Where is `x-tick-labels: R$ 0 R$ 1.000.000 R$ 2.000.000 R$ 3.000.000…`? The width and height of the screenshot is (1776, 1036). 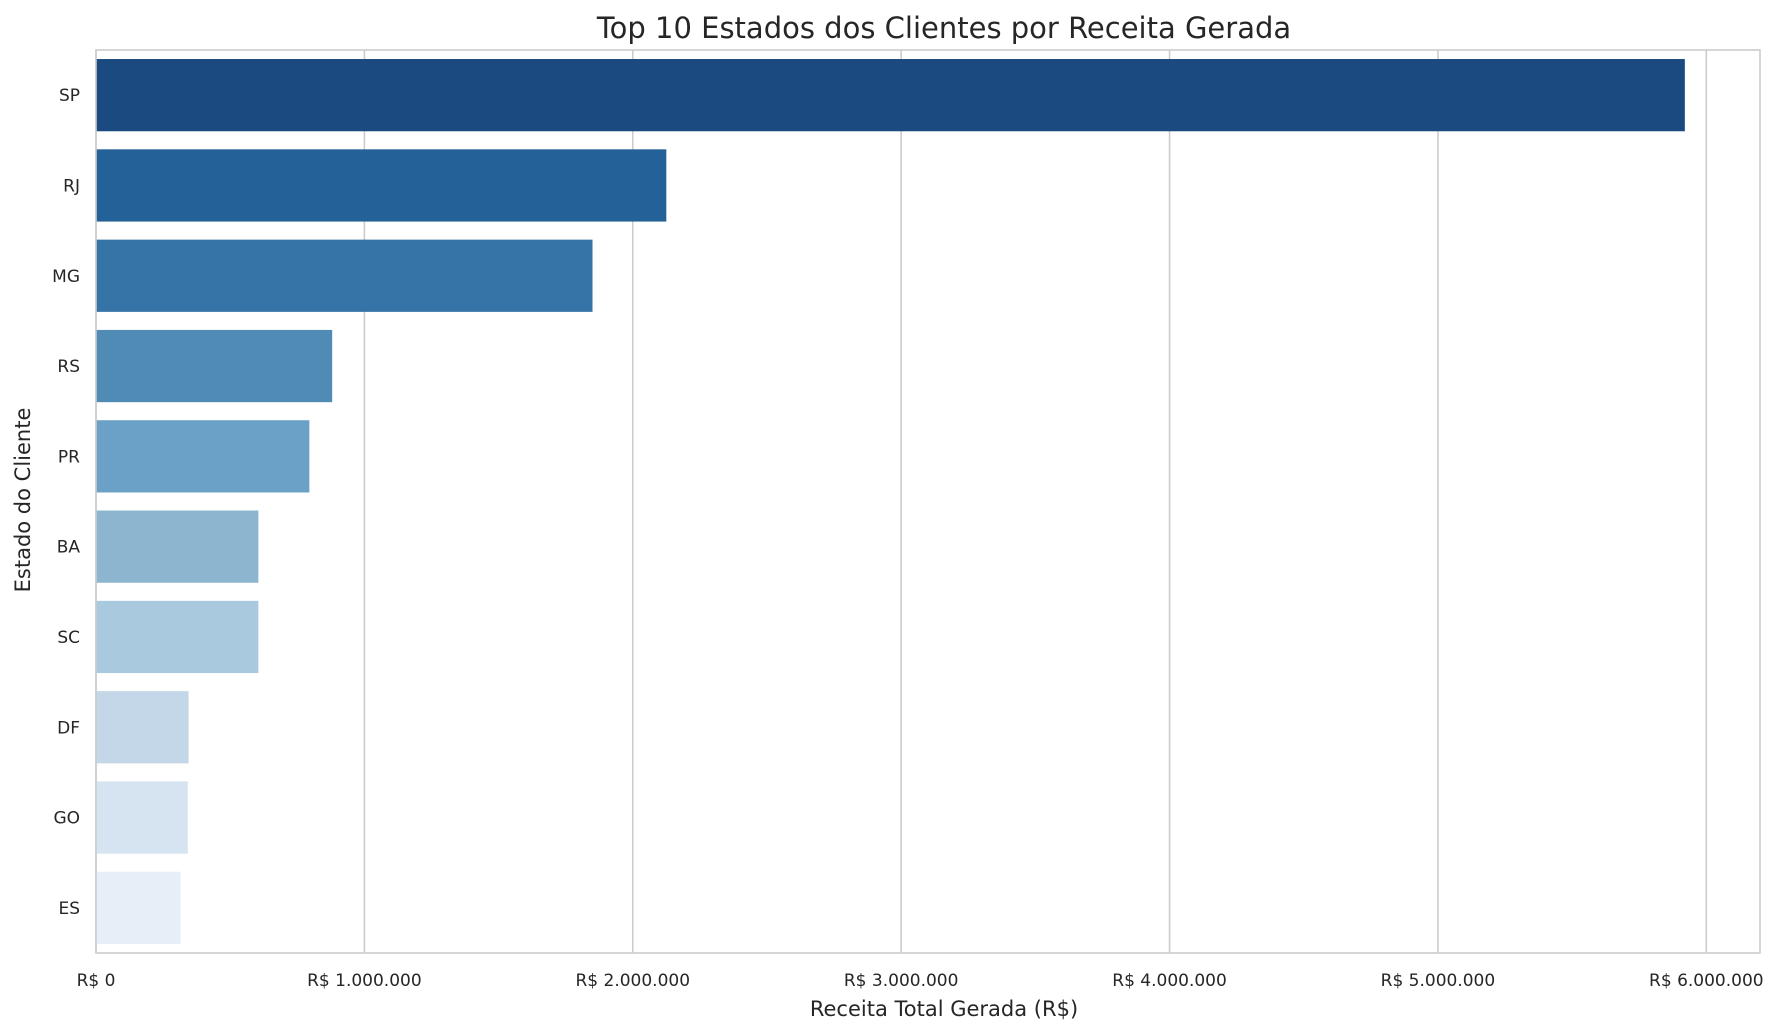
x-tick-labels: R$ 0 R$ 1.000.000 R$ 2.000.000 R$ 3.000.000… is located at coordinates (920, 981).